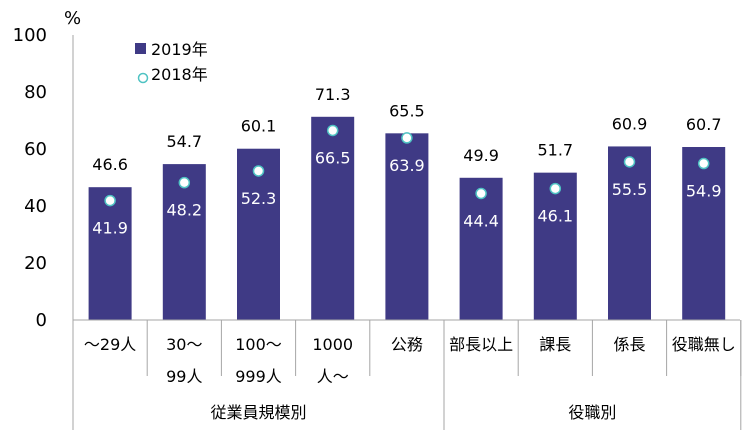 The width and height of the screenshot is (750, 447). Describe the element at coordinates (179, 74) in the screenshot. I see `legend-label-2018: 2018年` at that location.